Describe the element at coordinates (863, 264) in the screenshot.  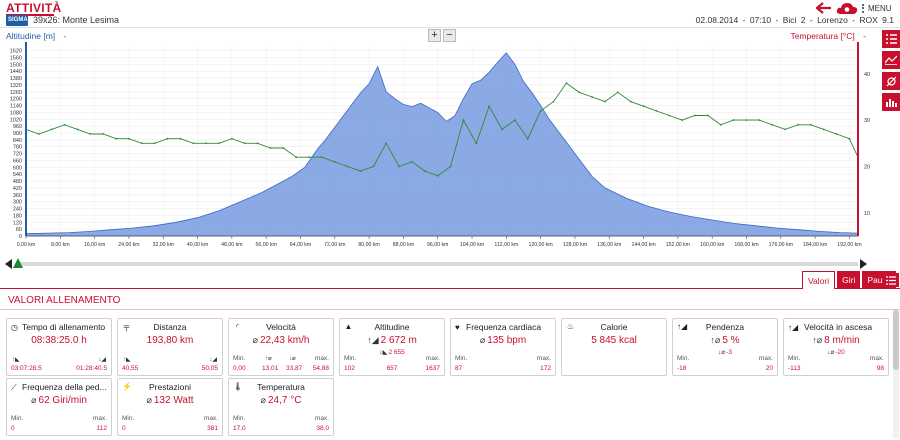
I see `slider-right-arrow-icon` at that location.